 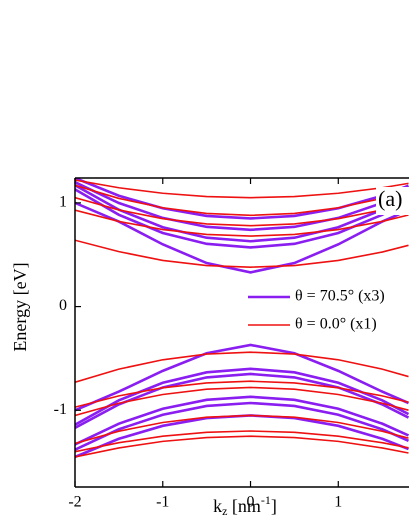 I want to click on x-label-unit: [nm, so click(x=244, y=506).